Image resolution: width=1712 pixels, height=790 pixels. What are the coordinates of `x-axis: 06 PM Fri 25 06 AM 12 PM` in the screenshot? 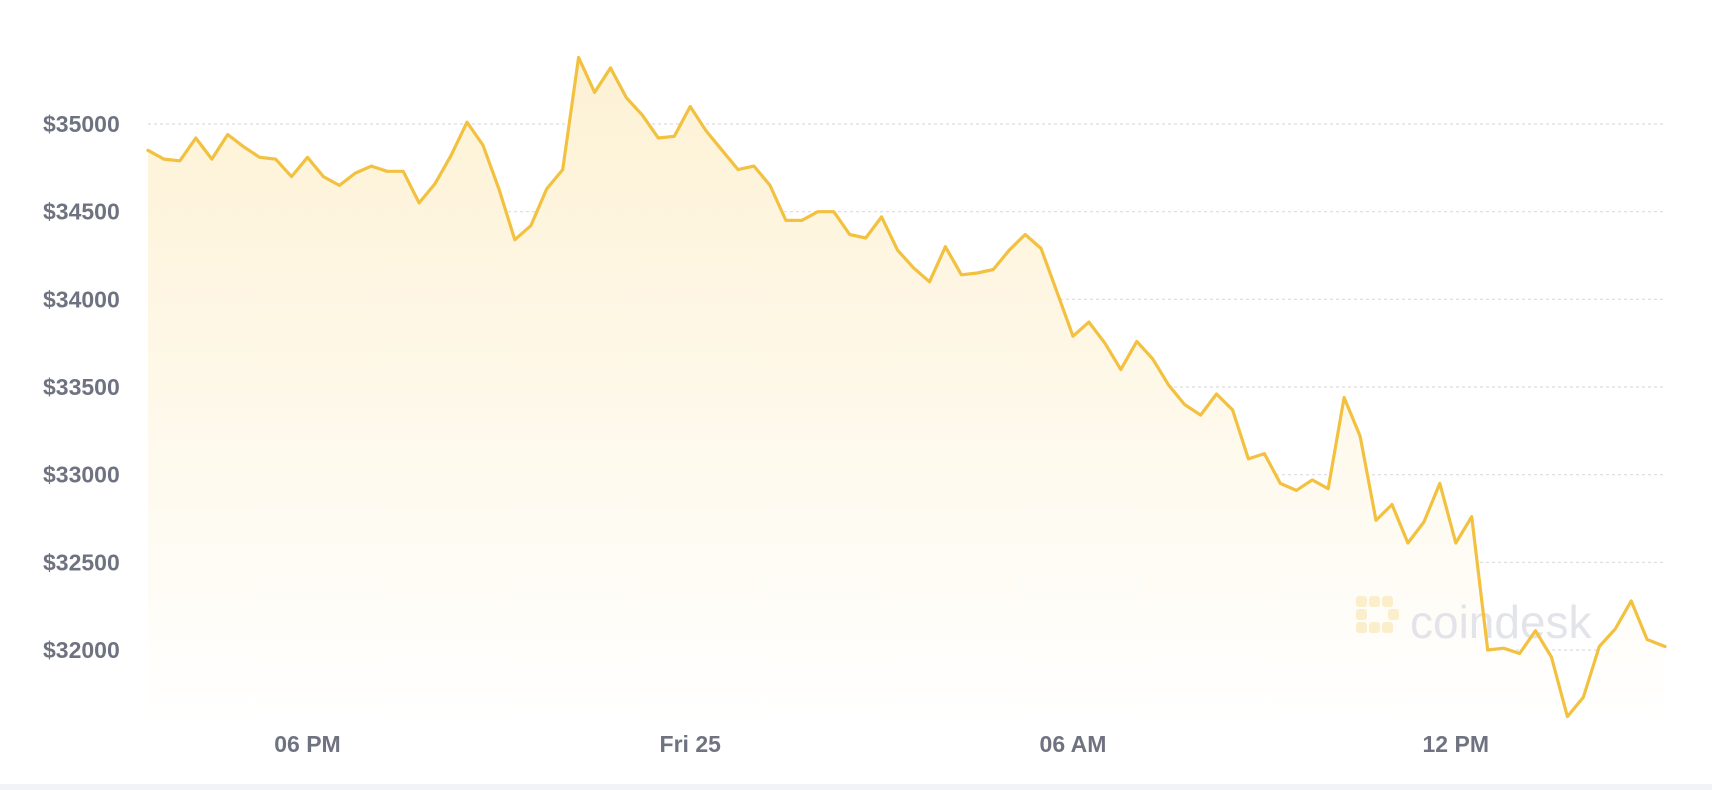 It's located at (881, 744).